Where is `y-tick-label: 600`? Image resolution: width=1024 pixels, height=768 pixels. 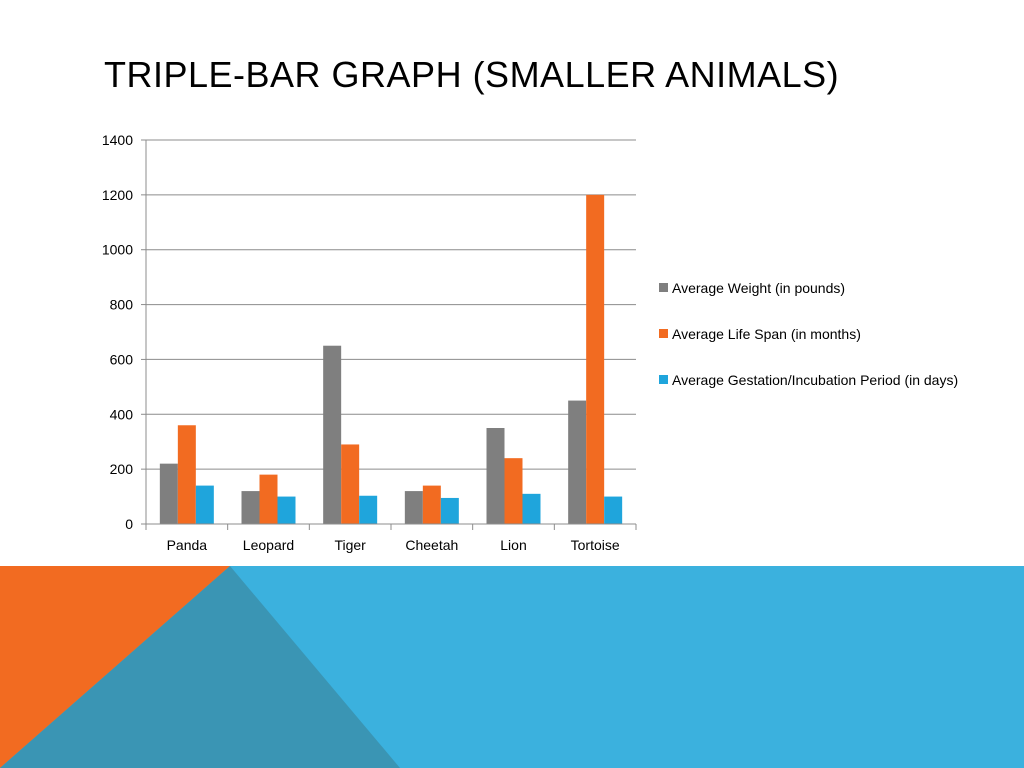 y-tick-label: 600 is located at coordinates (122, 359).